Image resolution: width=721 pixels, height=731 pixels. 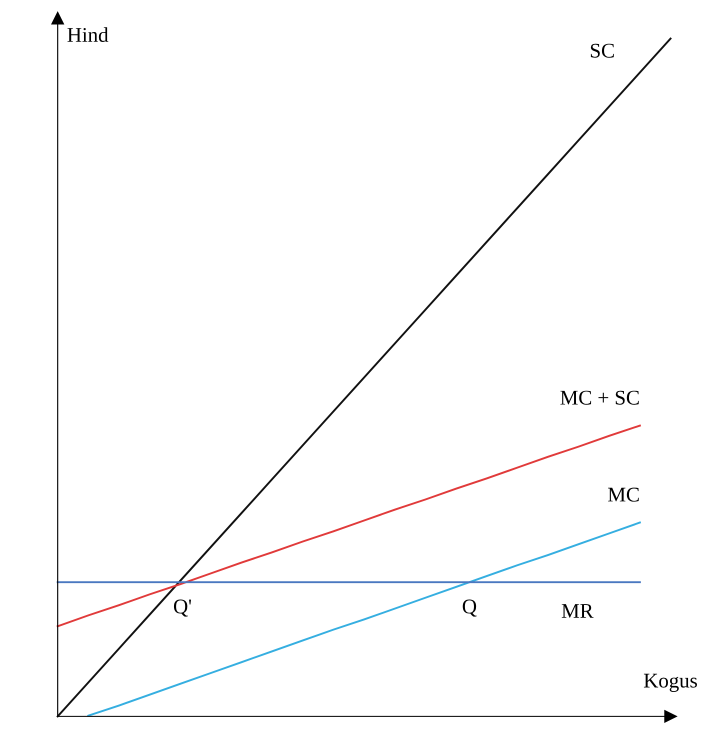 What do you see at coordinates (183, 608) in the screenshot?
I see `annotation: Q'` at bounding box center [183, 608].